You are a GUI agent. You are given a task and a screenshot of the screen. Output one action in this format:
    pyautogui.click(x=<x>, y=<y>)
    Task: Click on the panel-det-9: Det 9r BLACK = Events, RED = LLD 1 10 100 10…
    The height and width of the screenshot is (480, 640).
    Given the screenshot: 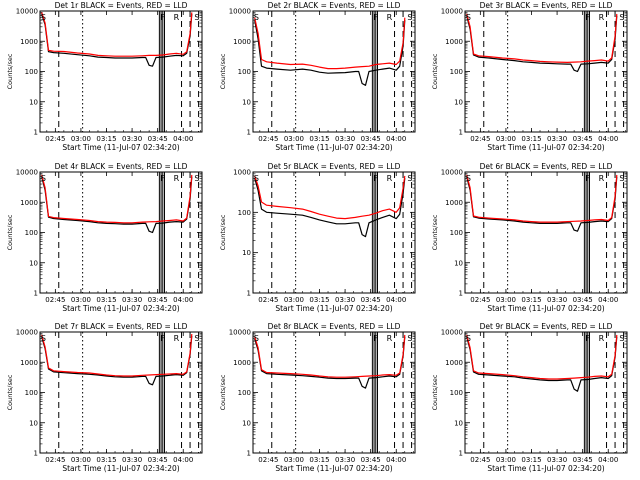 What is the action you would take?
    pyautogui.click(x=529, y=397)
    